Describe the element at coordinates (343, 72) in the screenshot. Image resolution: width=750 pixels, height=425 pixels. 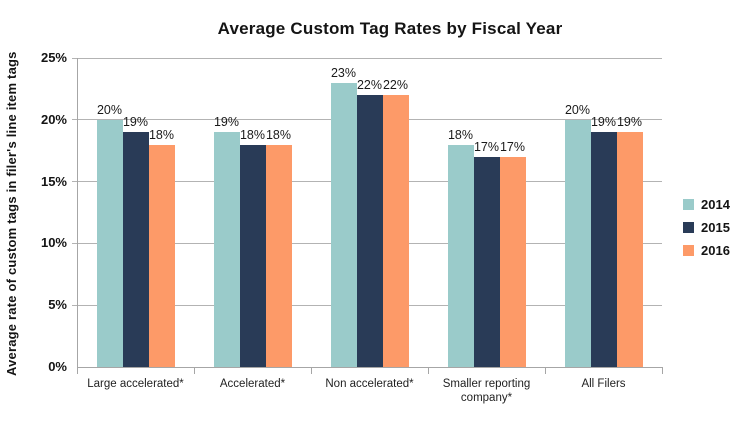
I see `bar-value-label: 23%` at that location.